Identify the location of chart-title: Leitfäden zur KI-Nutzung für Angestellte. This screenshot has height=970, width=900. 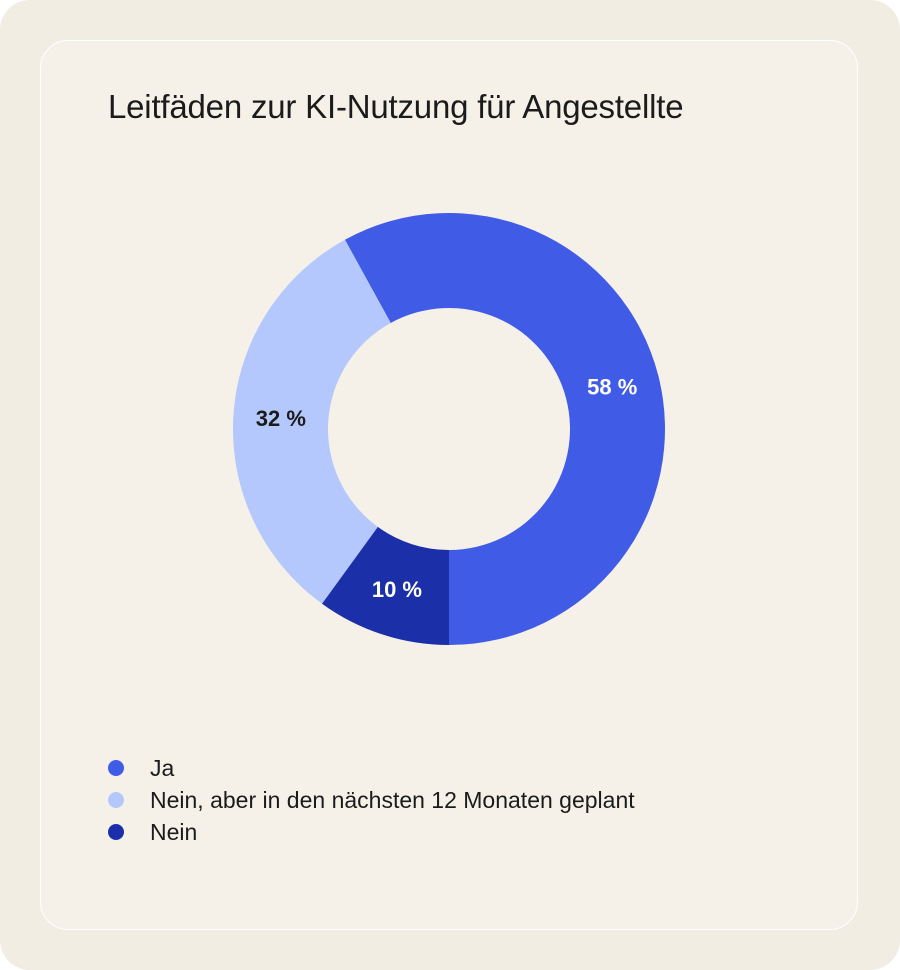
(396, 106).